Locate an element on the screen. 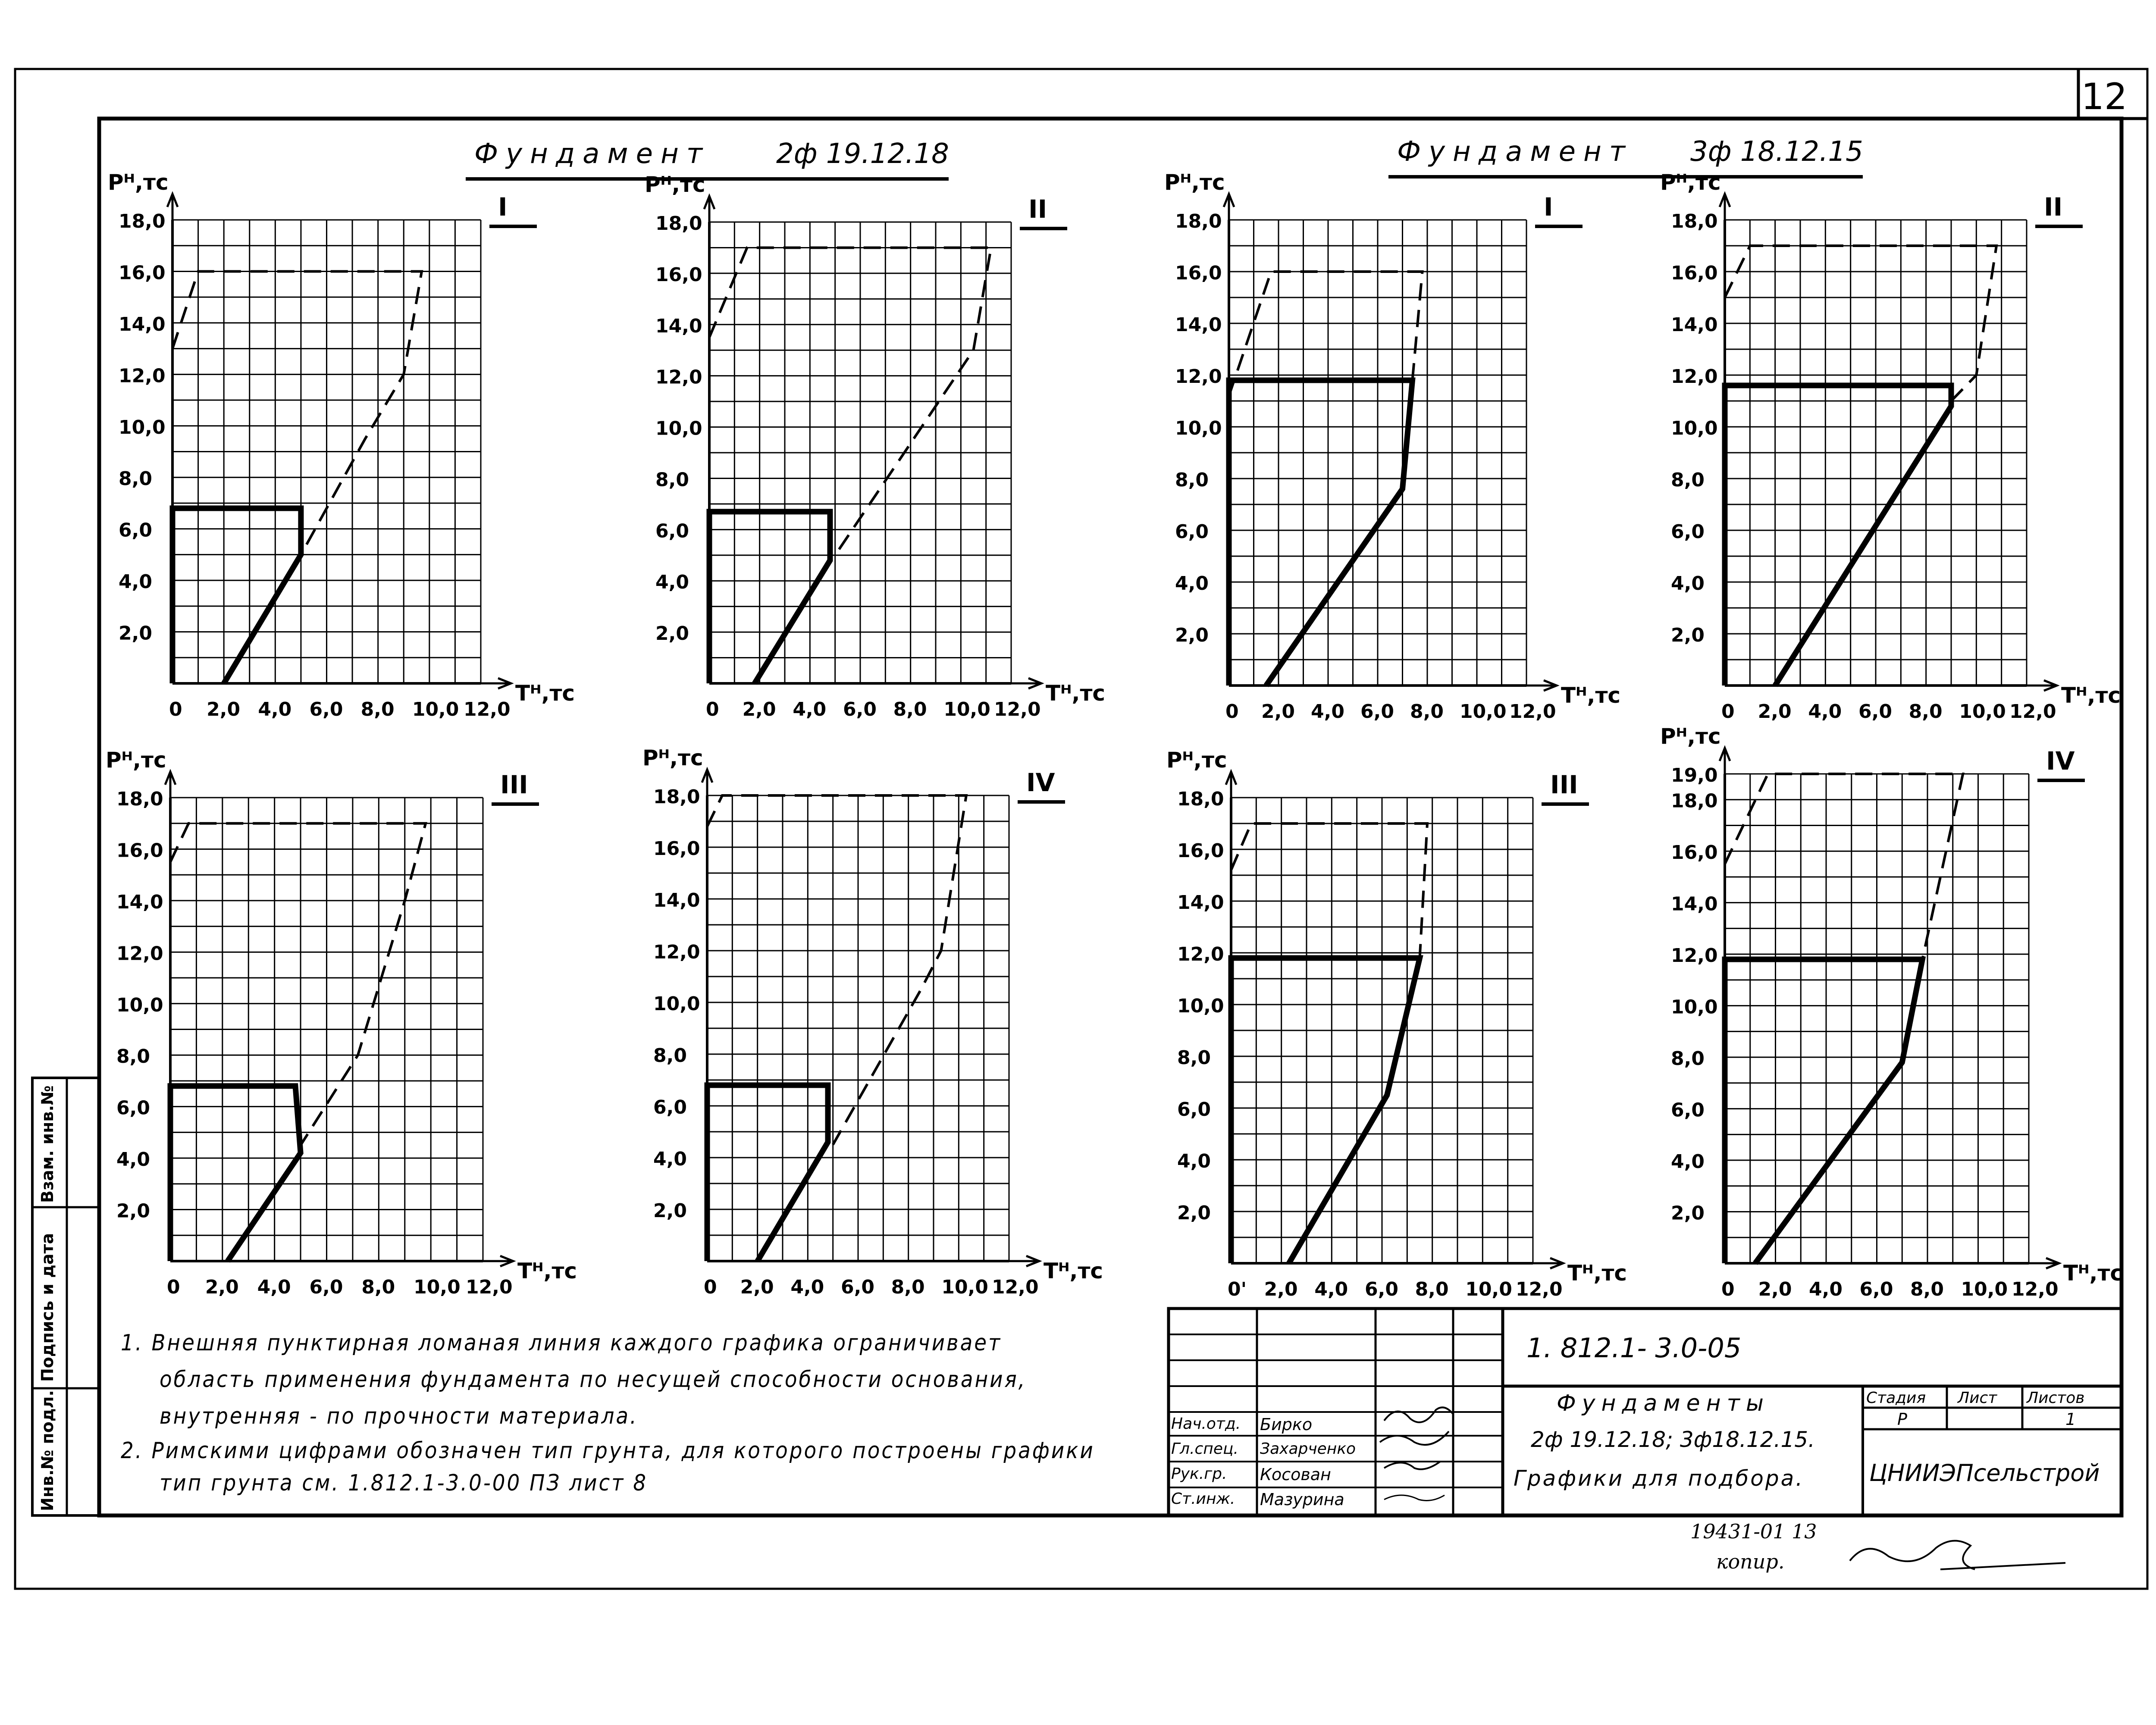 The height and width of the screenshot is (1725, 2156). chart-4-soil-type: II is located at coordinates (2053, 207).